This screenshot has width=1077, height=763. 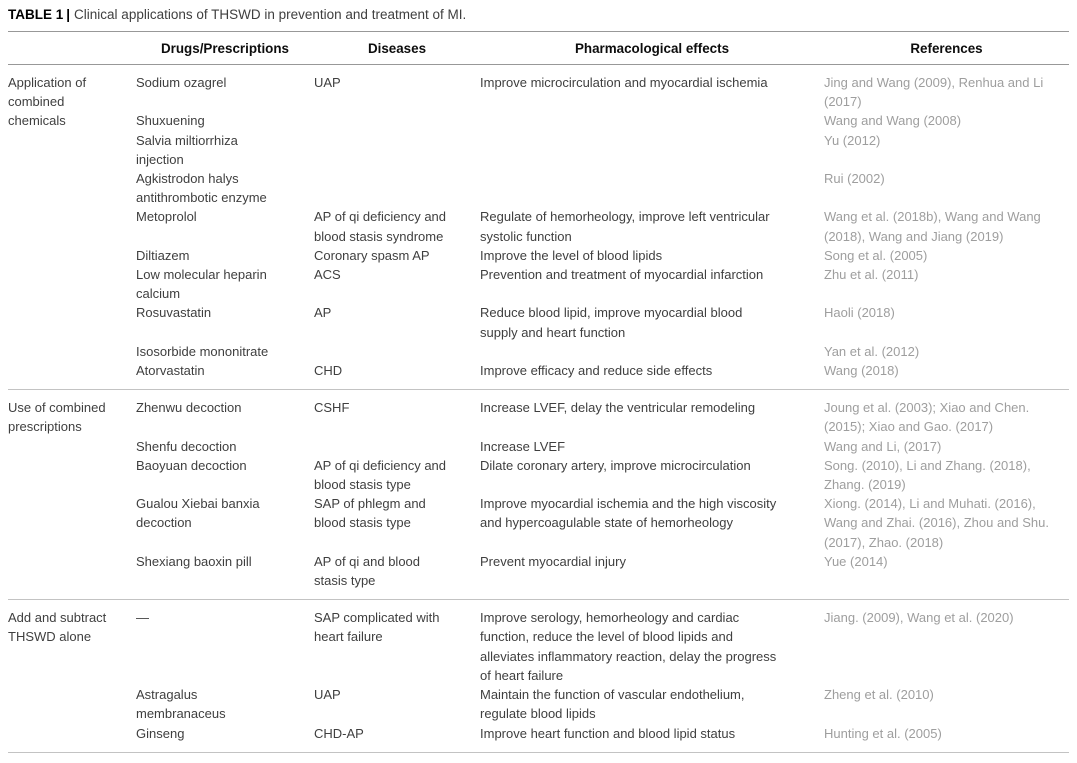 I want to click on column-header-empty, so click(x=72, y=48).